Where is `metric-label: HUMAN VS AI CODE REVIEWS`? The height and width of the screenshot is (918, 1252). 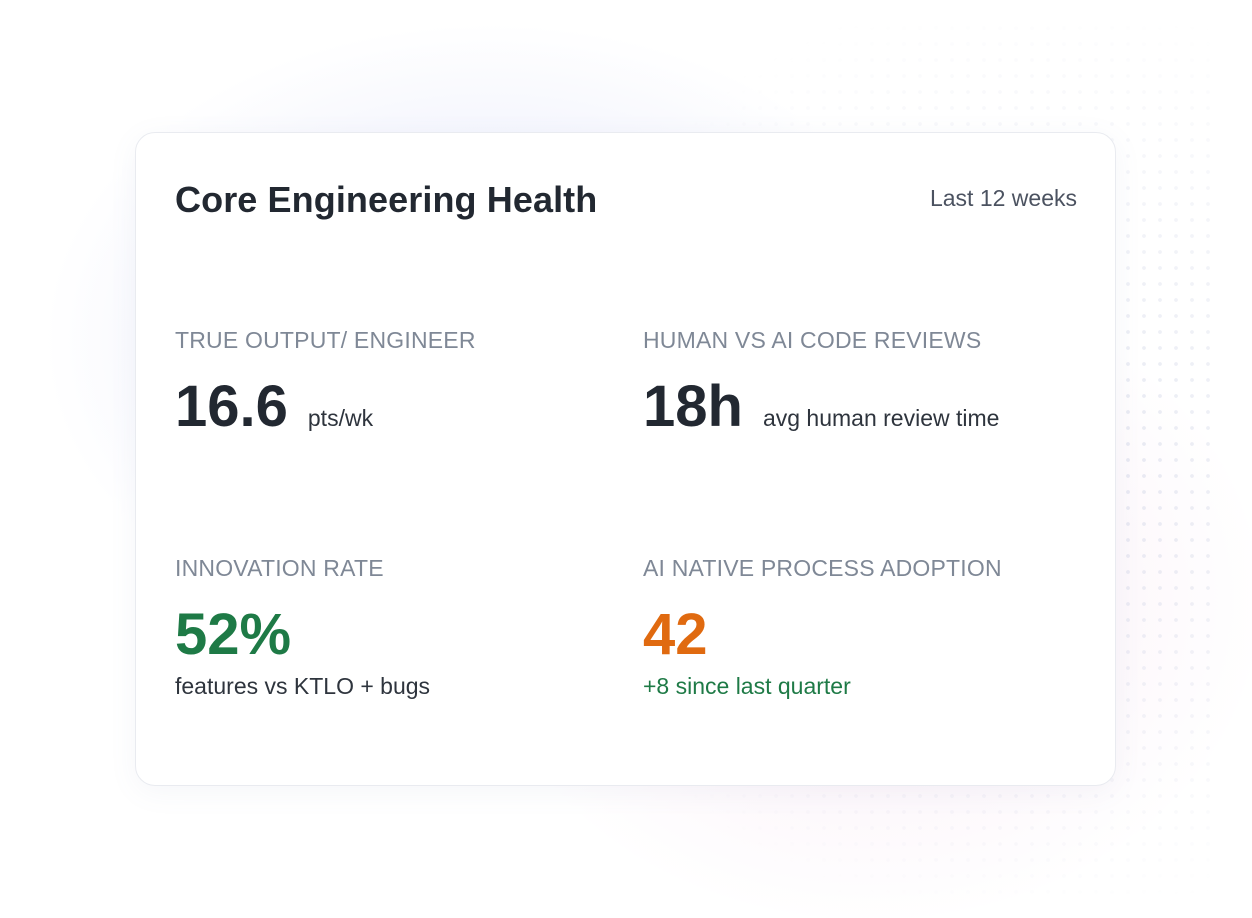 metric-label: HUMAN VS AI CODE REVIEWS is located at coordinates (812, 340).